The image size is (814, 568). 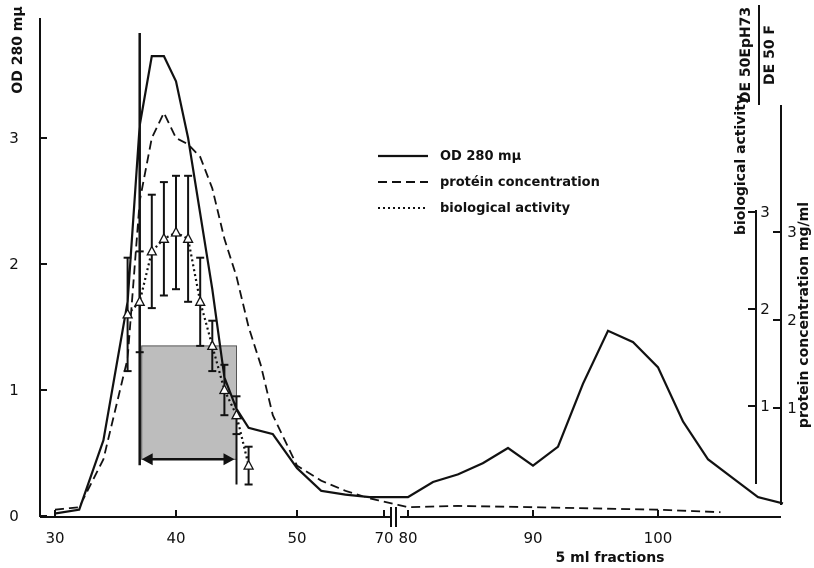 What do you see at coordinates (383, 538) in the screenshot?
I see `x-tick-label: 70` at bounding box center [383, 538].